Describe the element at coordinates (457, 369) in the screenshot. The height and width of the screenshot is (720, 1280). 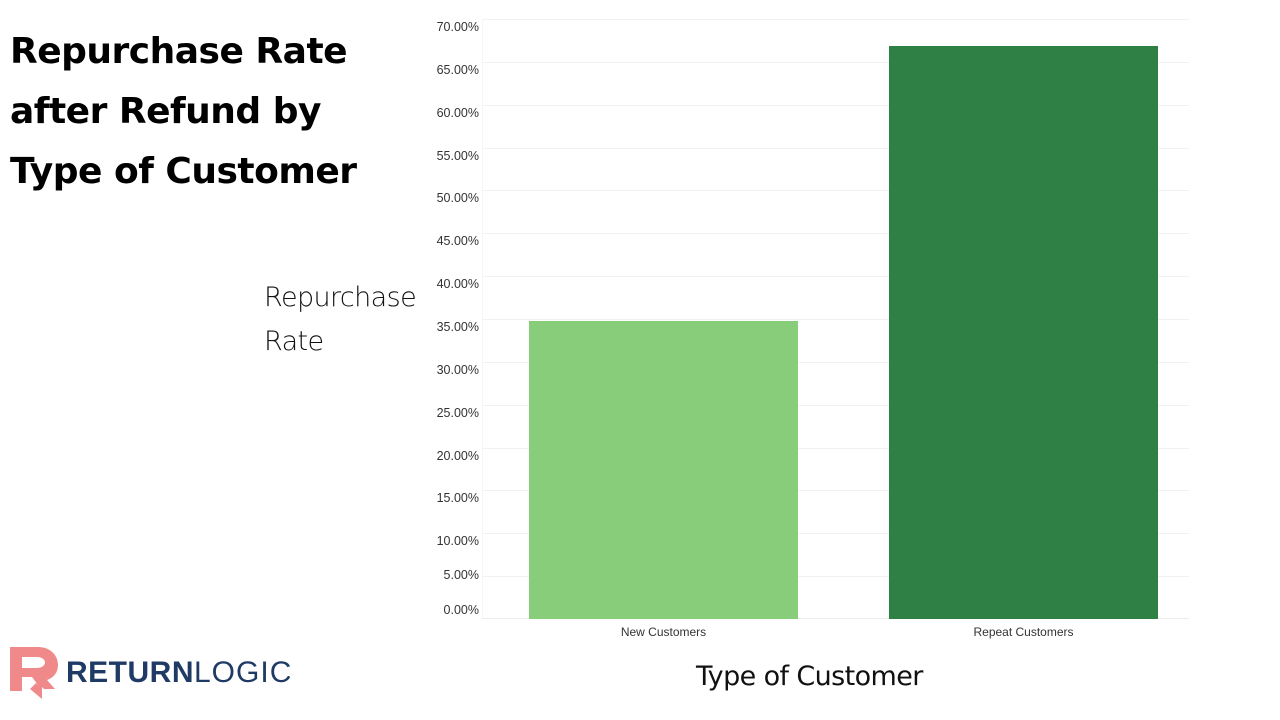
I see `y-tick-label: 30.00%` at that location.